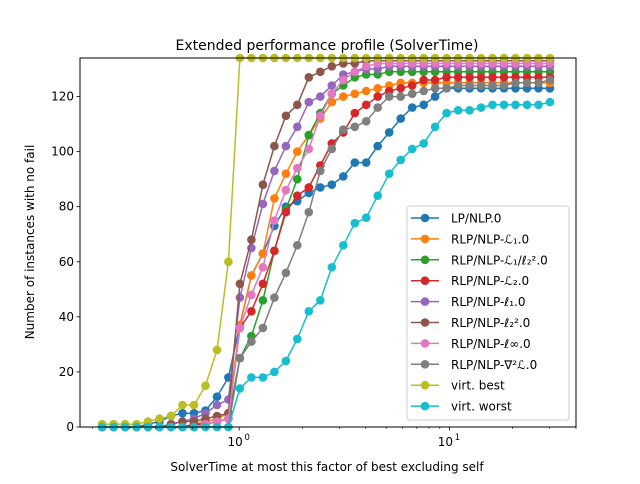  I want to click on legend-item: RLP/NLP-ℓ₁.0, so click(468, 302).